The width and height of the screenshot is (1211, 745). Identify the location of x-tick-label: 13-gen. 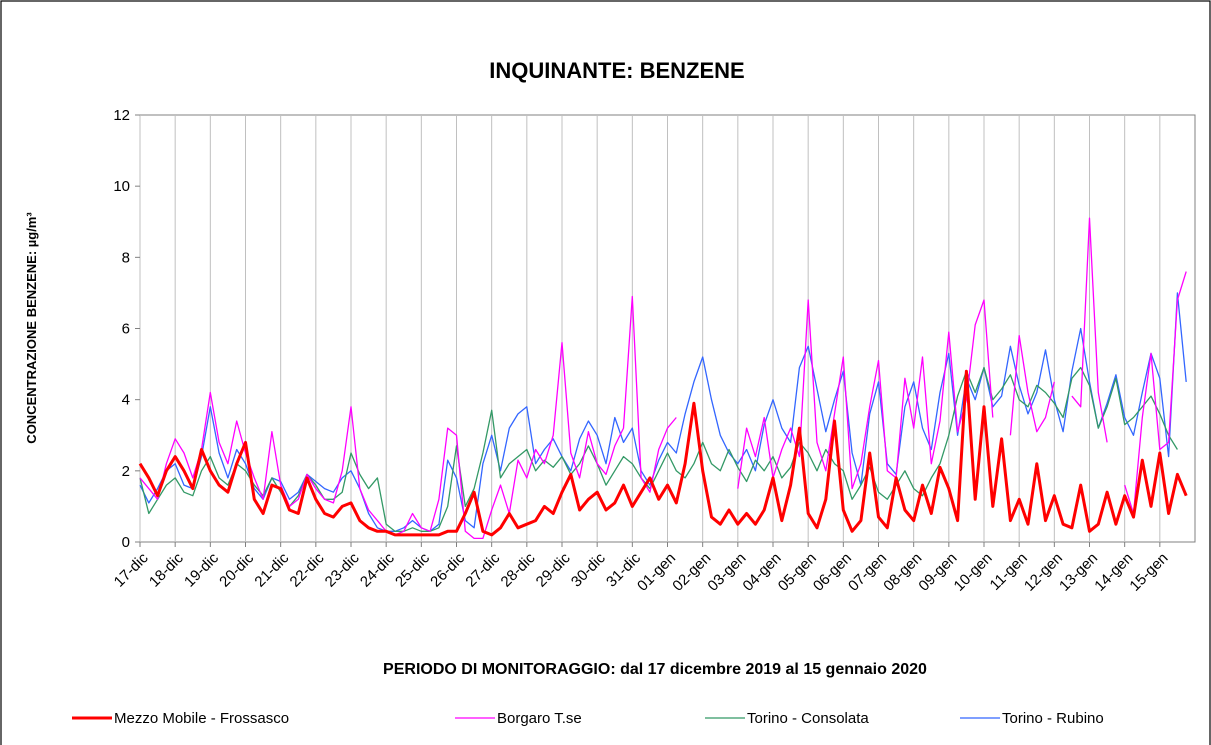
(1078, 572).